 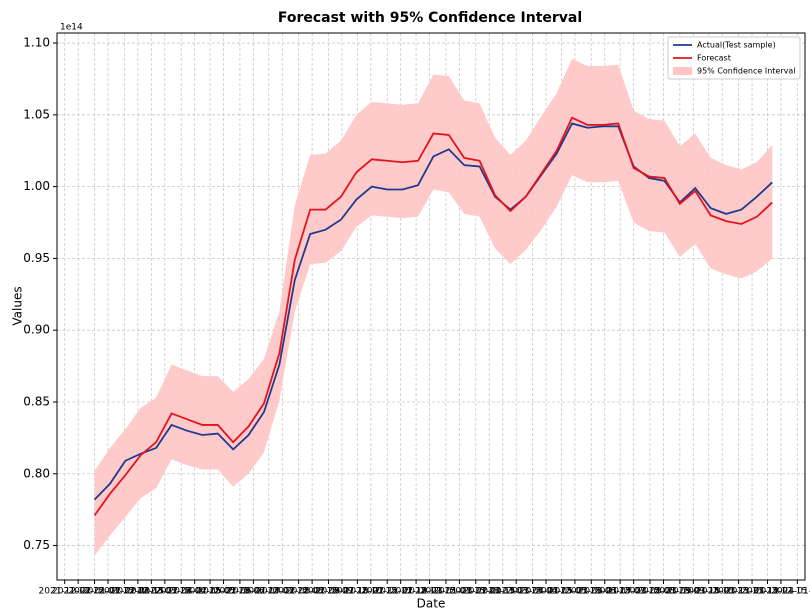 I want to click on y-tick-label: 1.10, so click(x=36, y=43).